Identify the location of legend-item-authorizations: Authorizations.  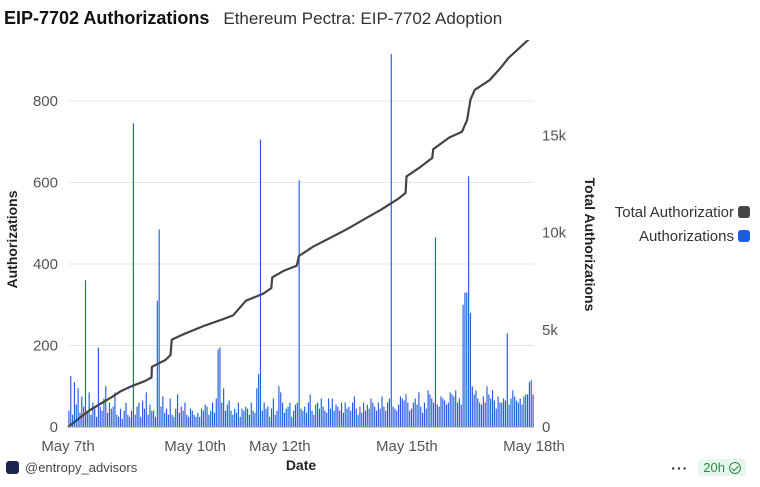
(670, 236).